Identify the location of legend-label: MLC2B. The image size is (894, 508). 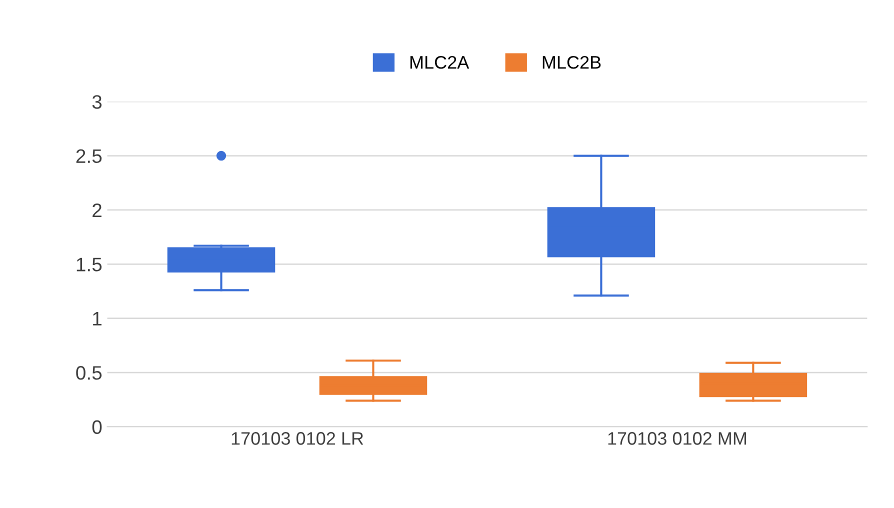
(571, 62).